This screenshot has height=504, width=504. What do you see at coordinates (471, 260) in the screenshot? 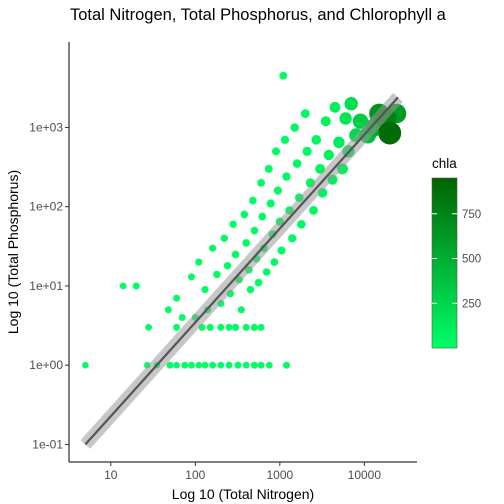
I see `colorbar-tick-label: 500` at bounding box center [471, 260].